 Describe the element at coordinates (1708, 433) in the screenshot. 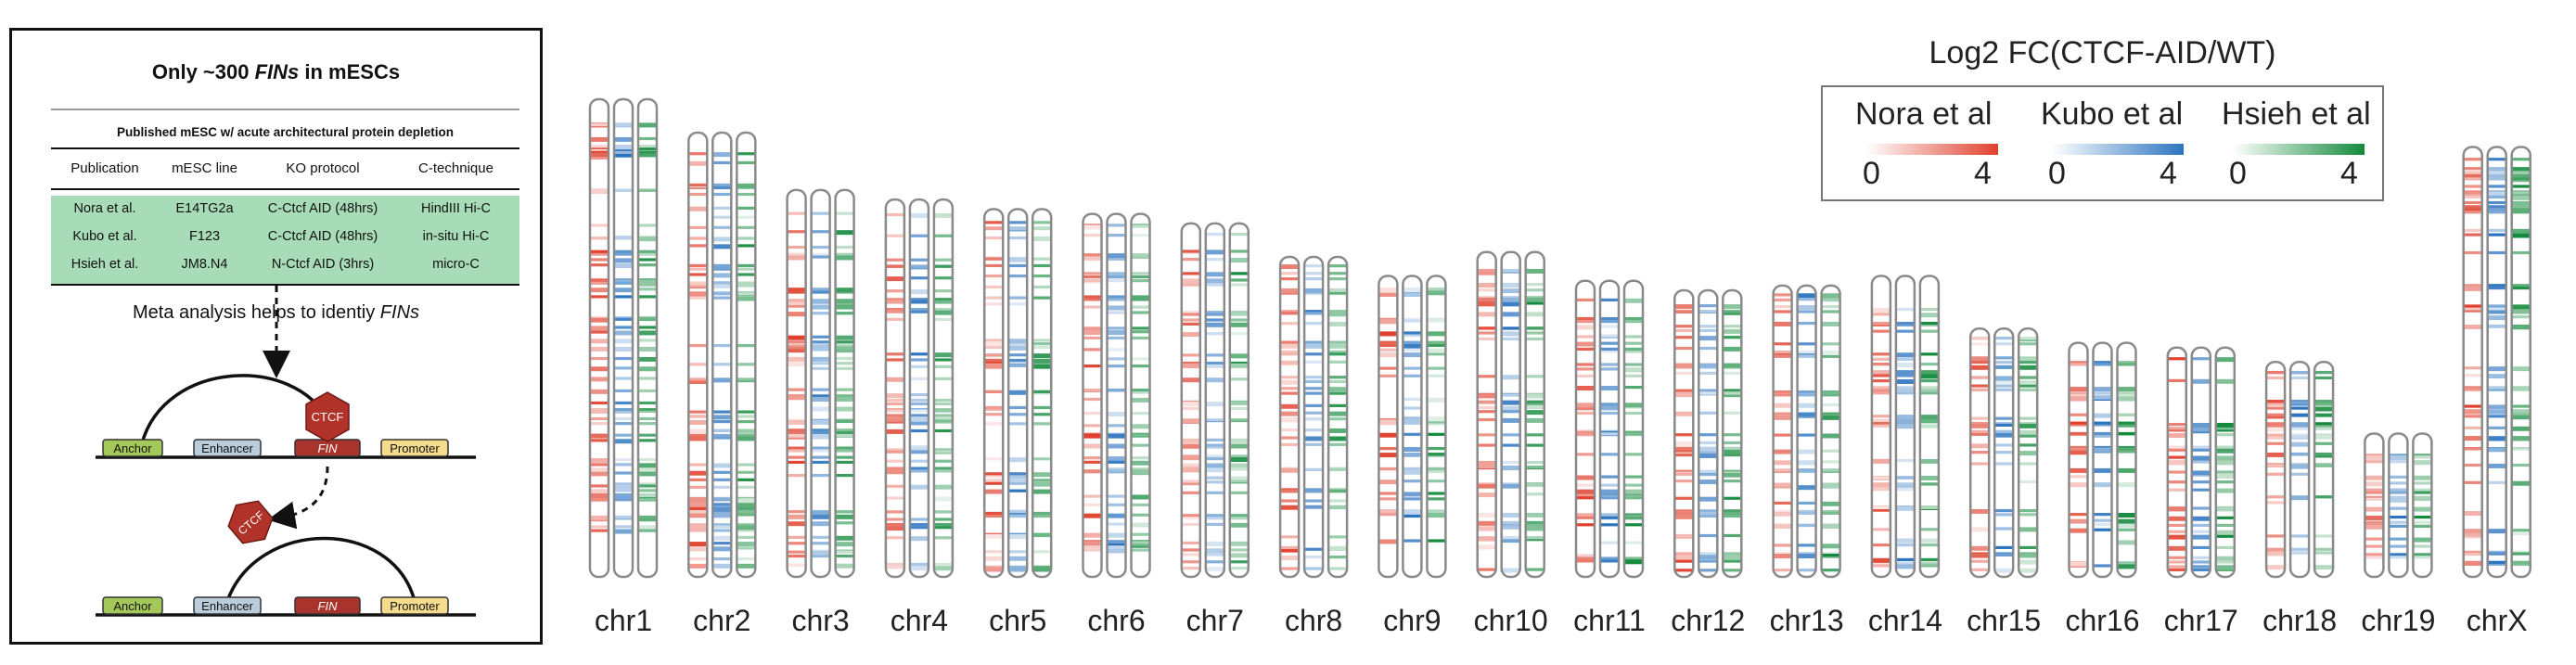

I see `chr12-kubo-column` at that location.